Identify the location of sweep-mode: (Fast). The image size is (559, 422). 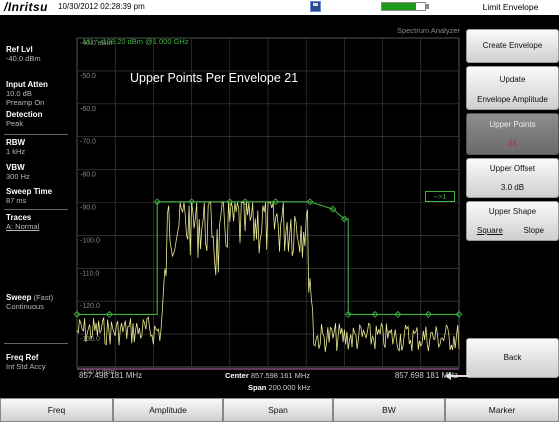
(43, 297).